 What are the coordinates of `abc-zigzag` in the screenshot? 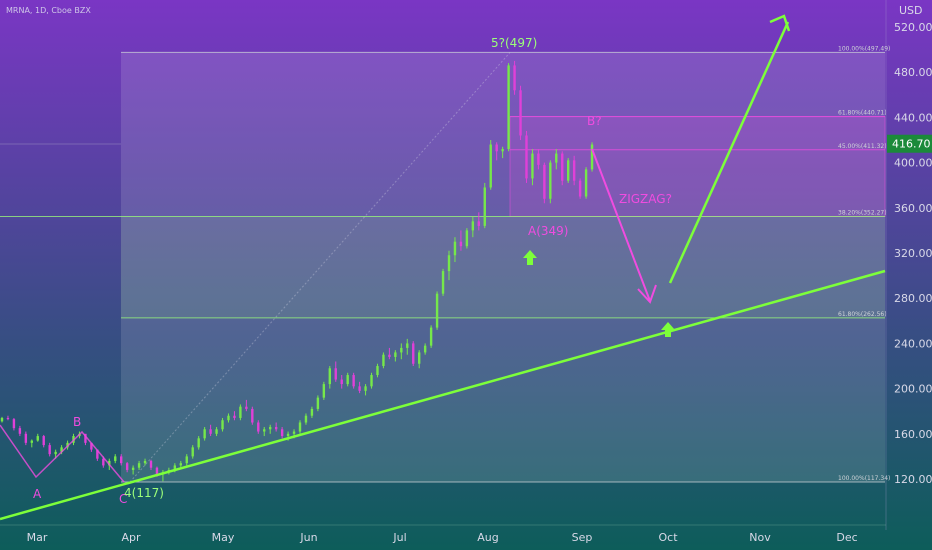 It's located at (62, 453).